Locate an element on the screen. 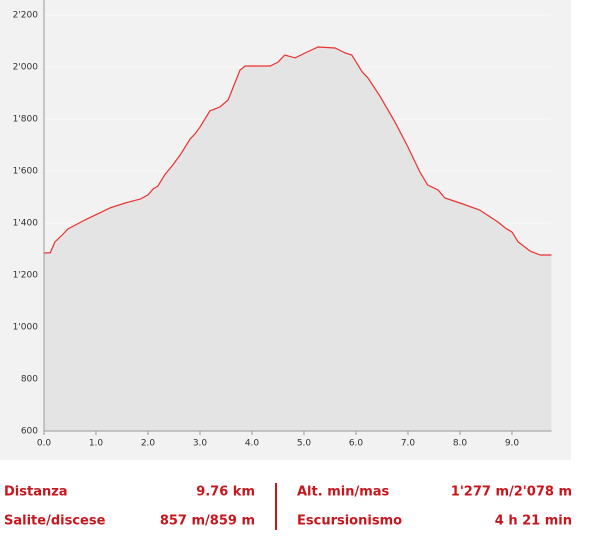  x-tick-label: 2.0 is located at coordinates (148, 444).